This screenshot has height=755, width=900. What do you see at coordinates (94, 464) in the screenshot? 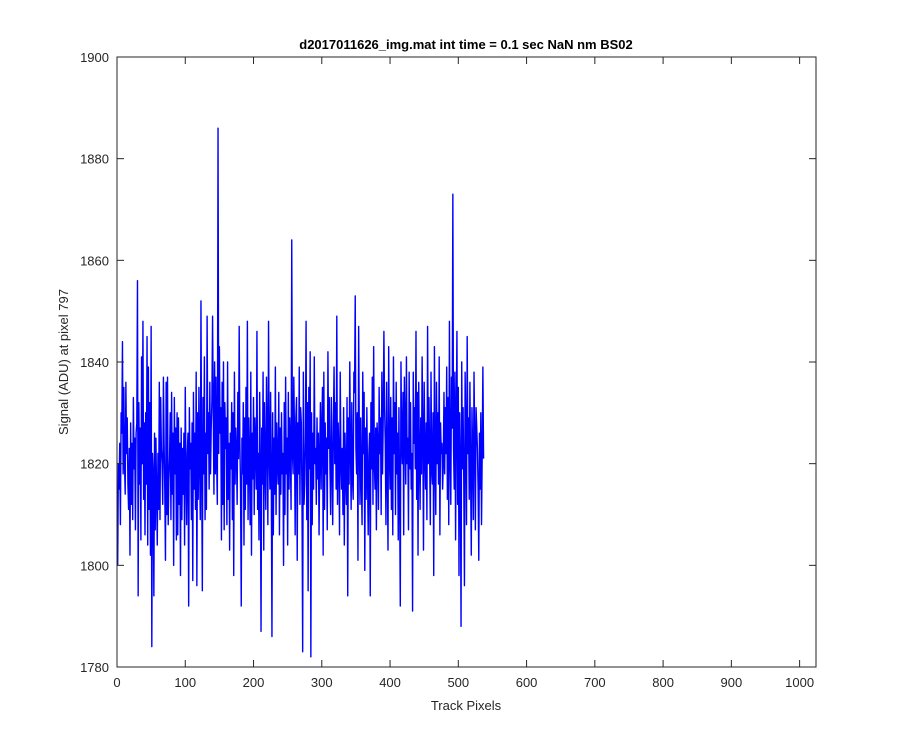
I see `y-tick-label: 1820` at bounding box center [94, 464].